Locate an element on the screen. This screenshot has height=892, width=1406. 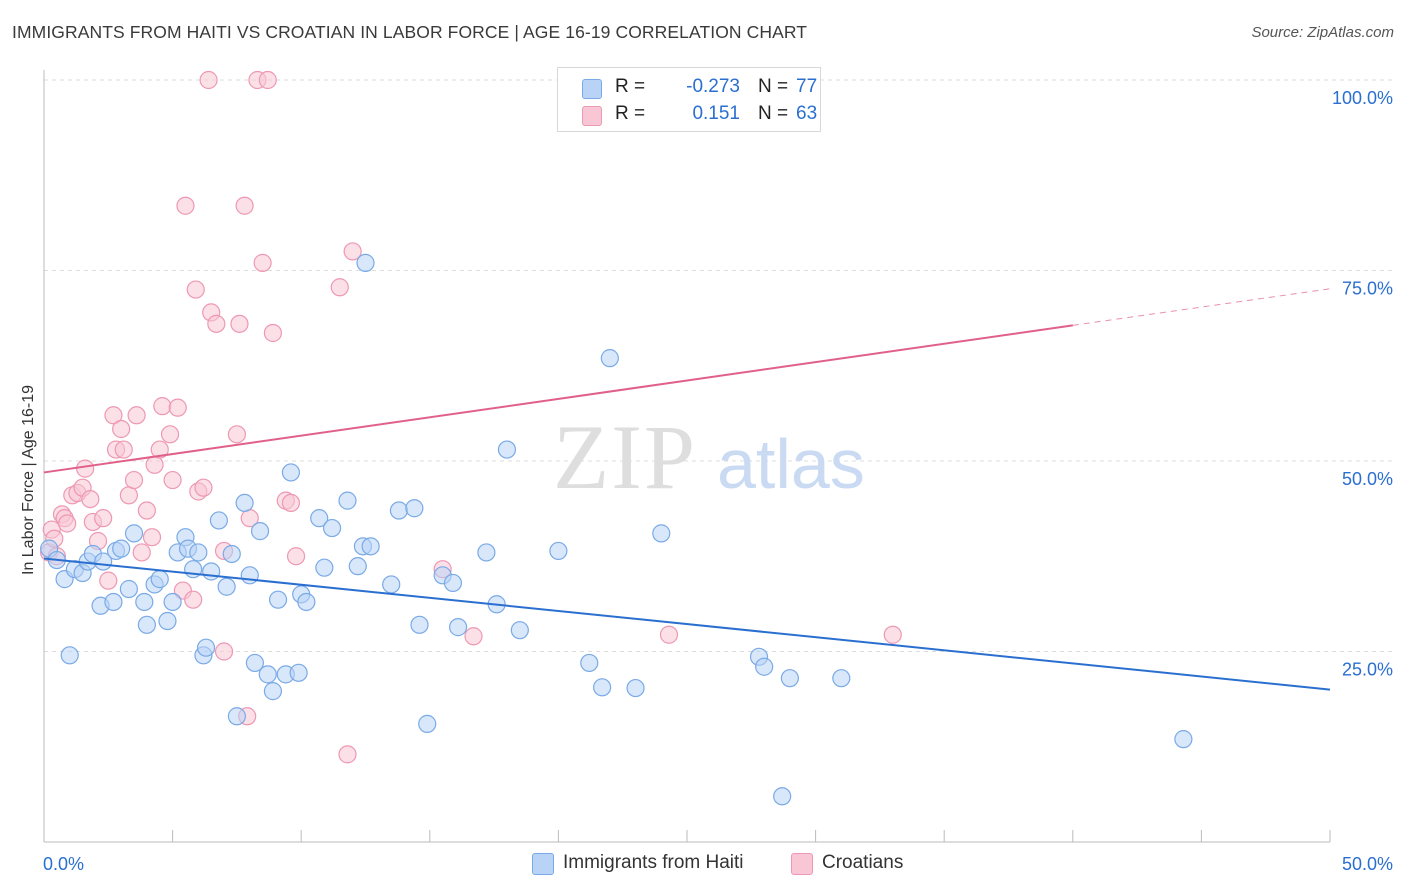
legend-series: Immigrants from Haiti Croatians is located at coordinates (703, 865).